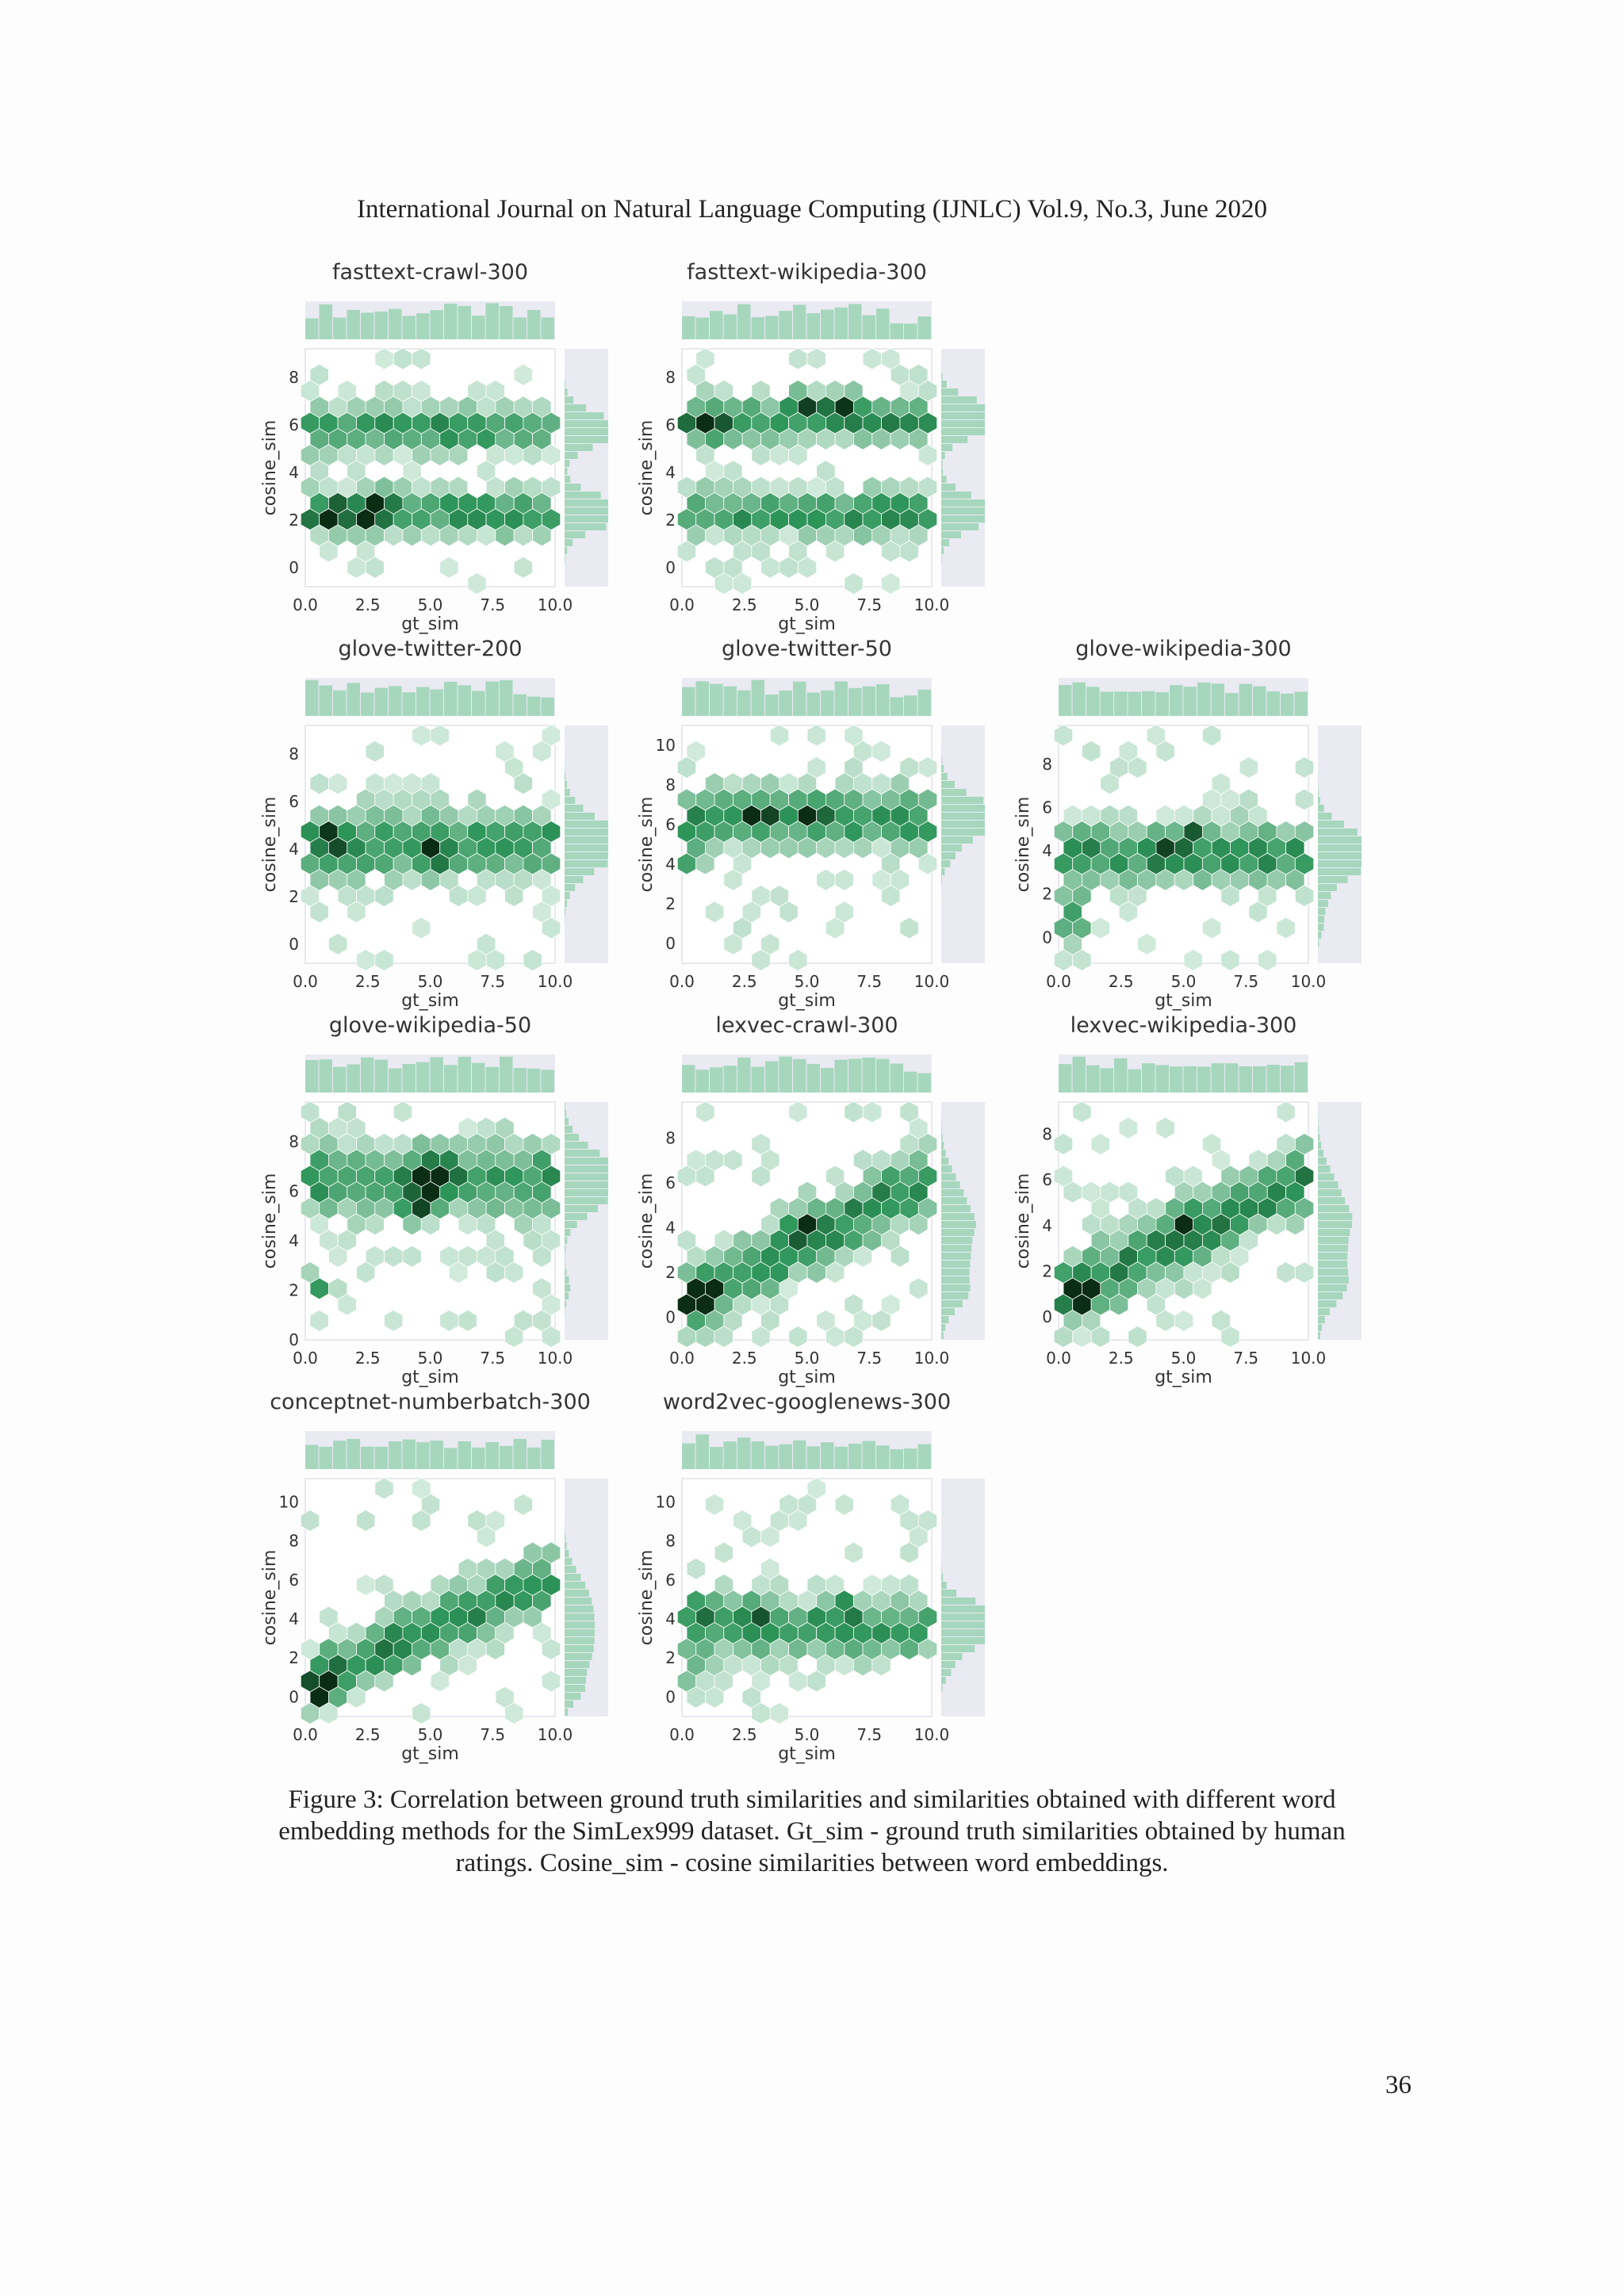  Describe the element at coordinates (294, 568) in the screenshot. I see `y-tick-label: 0` at that location.